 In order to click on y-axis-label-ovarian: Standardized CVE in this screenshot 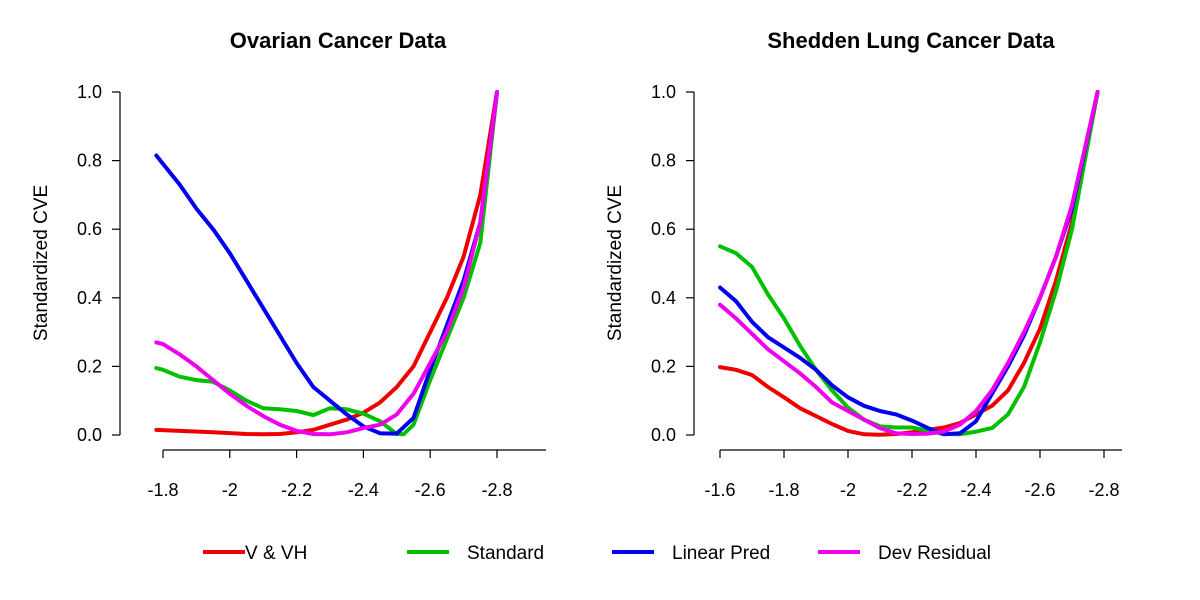, I will do `click(41, 263)`.